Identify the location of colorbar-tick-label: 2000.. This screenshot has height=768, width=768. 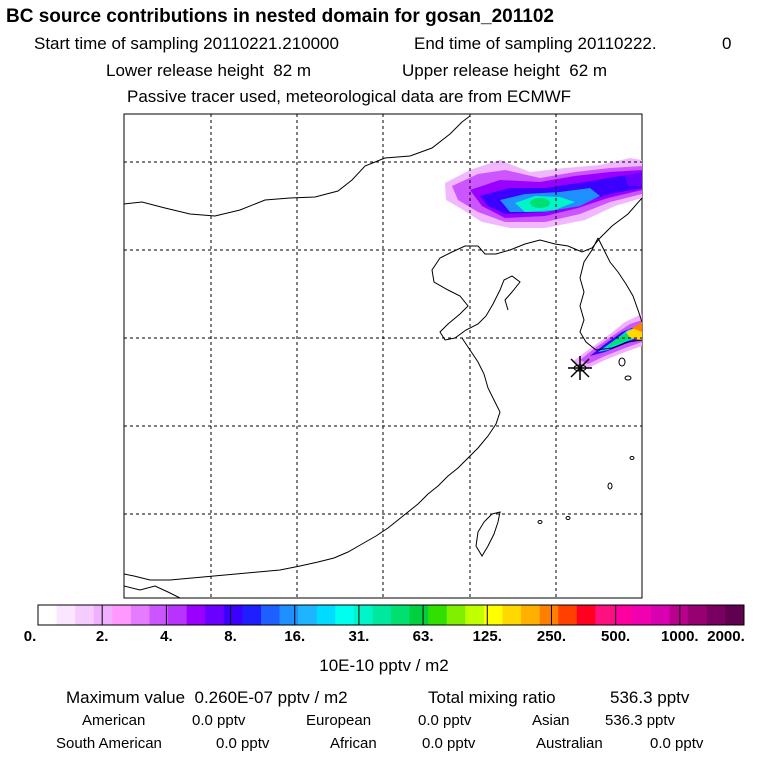
(726, 636).